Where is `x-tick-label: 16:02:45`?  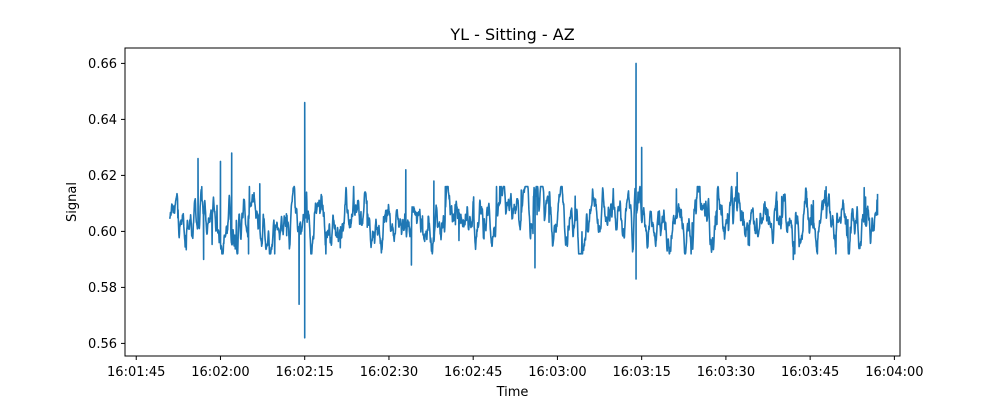 x-tick-label: 16:02:45 is located at coordinates (473, 372).